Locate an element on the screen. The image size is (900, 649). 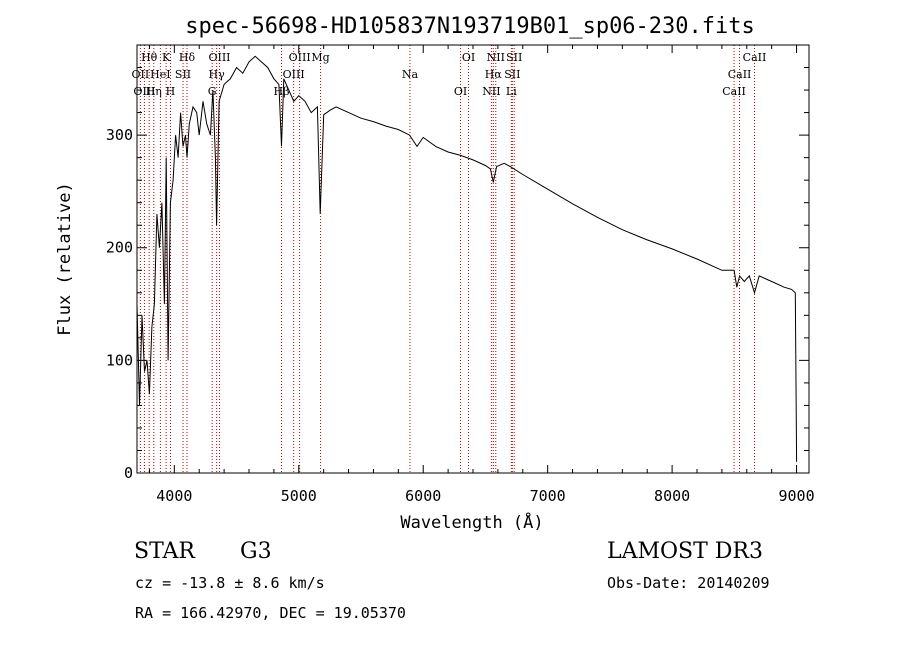
survey-name: LAMOST DR3 is located at coordinates (685, 551).